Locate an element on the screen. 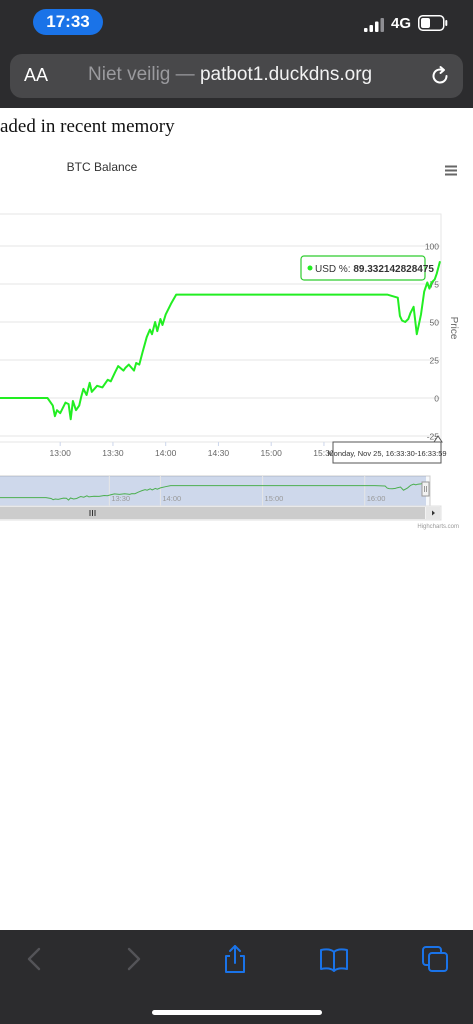 The image size is (473, 1024). series-layer is located at coordinates (220, 340).